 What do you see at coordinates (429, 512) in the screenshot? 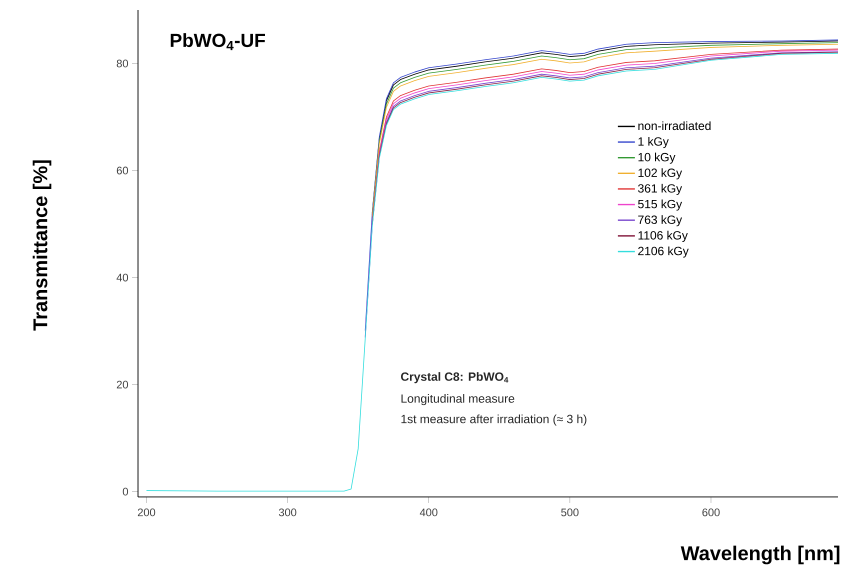
I see `x-tick-label: 400` at bounding box center [429, 512].